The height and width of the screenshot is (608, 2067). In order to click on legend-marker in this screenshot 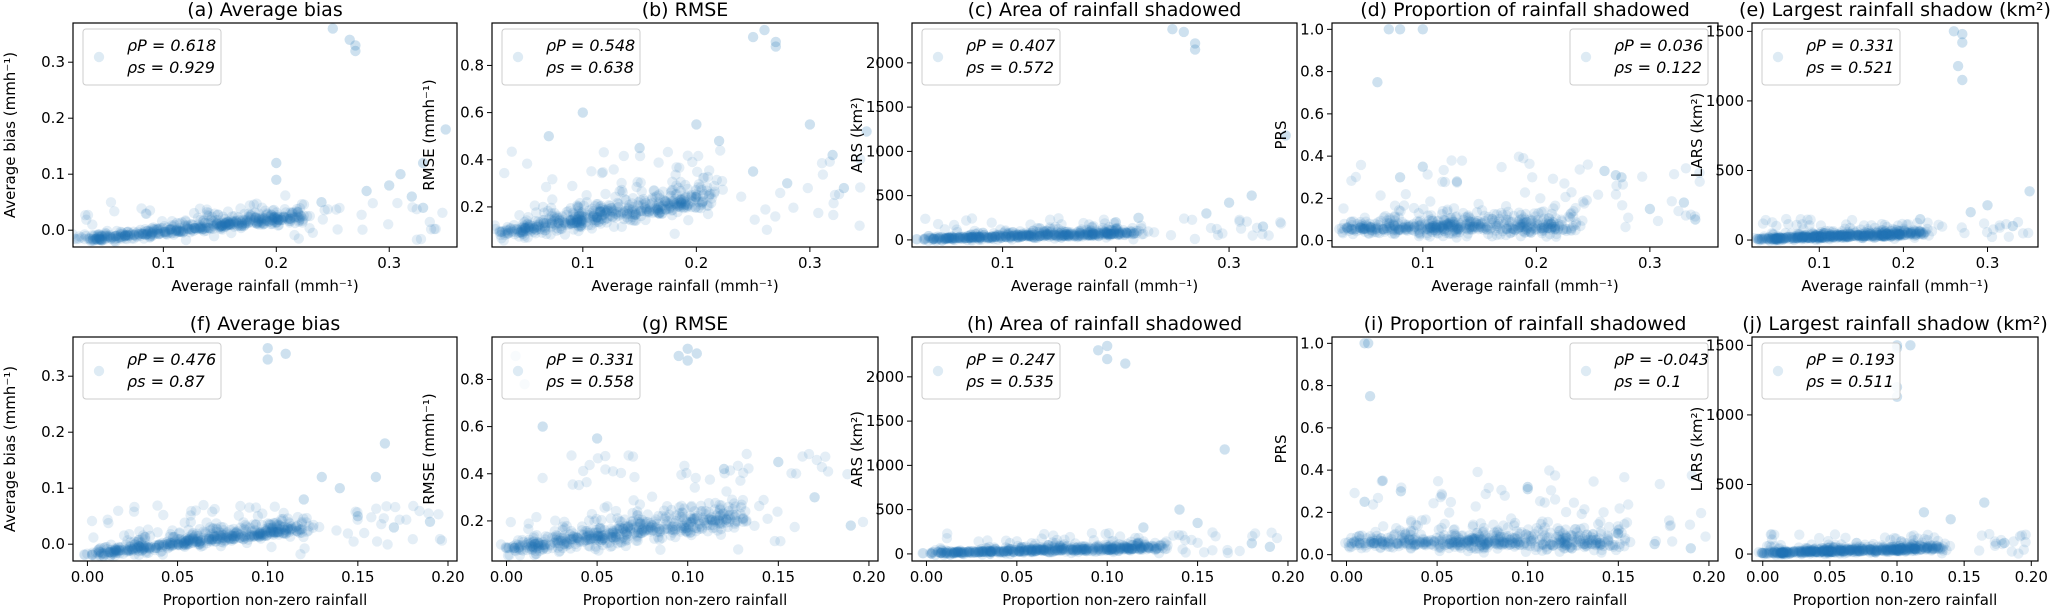, I will do `click(99, 371)`.